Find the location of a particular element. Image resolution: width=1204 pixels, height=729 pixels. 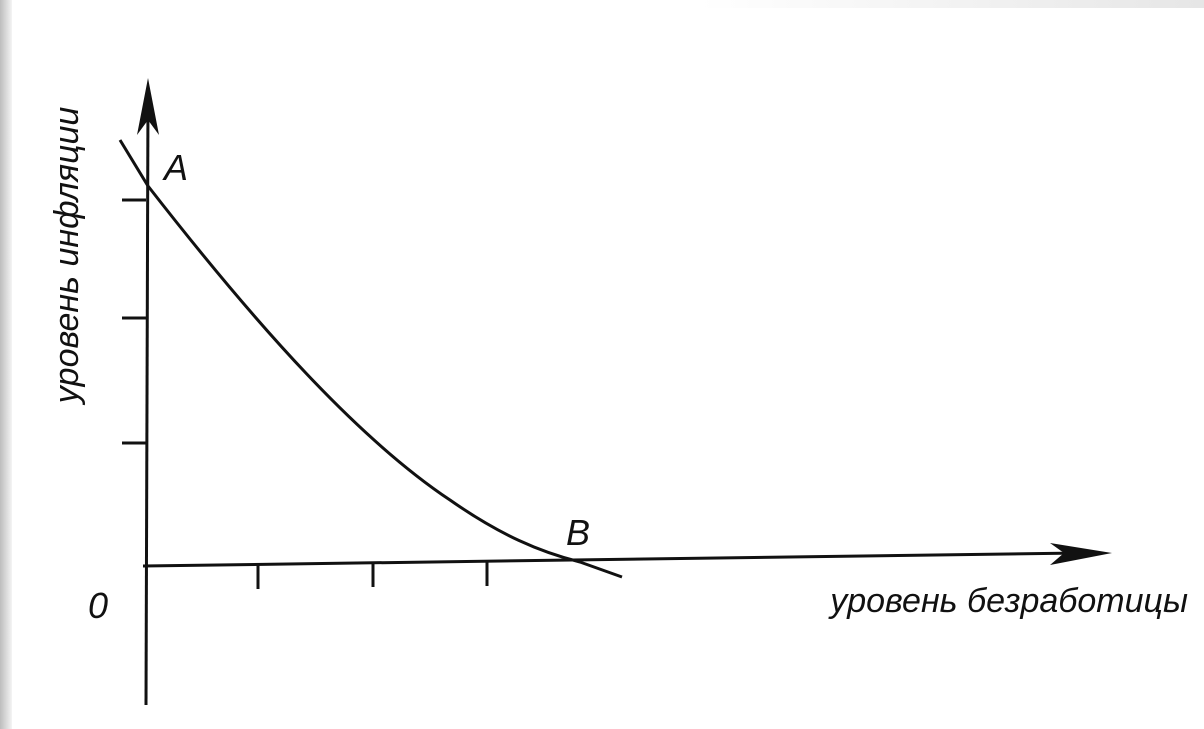

left-edge is located at coordinates (6, 364).